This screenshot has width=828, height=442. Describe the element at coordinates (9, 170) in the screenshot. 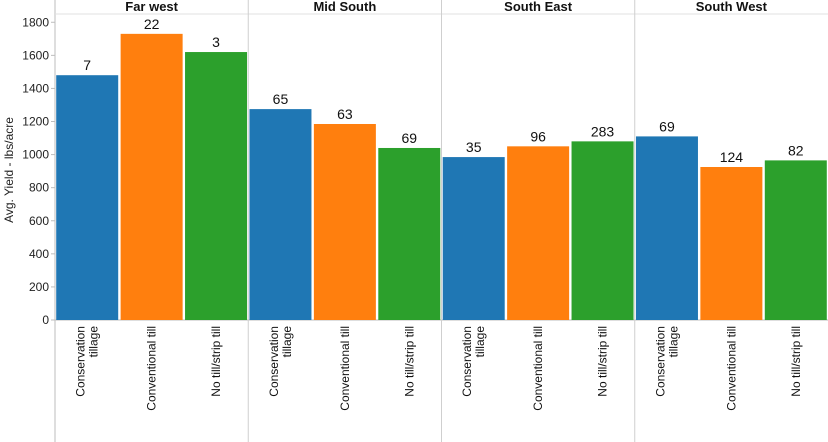

I see `y-axis-label: Avg. Yield - lbs/acre` at that location.